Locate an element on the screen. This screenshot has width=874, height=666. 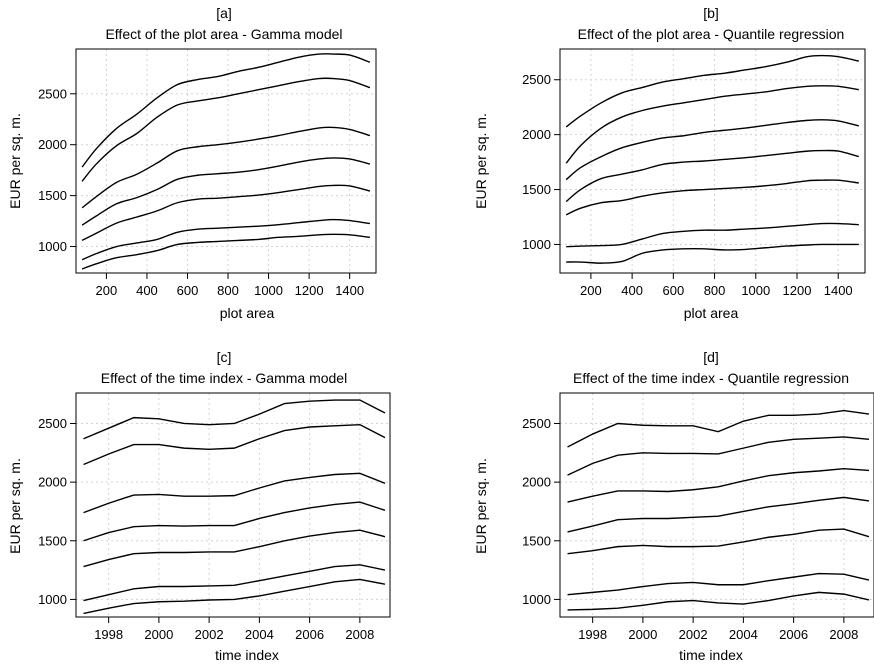
panel-d-xlabel: time index is located at coordinates (711, 655).